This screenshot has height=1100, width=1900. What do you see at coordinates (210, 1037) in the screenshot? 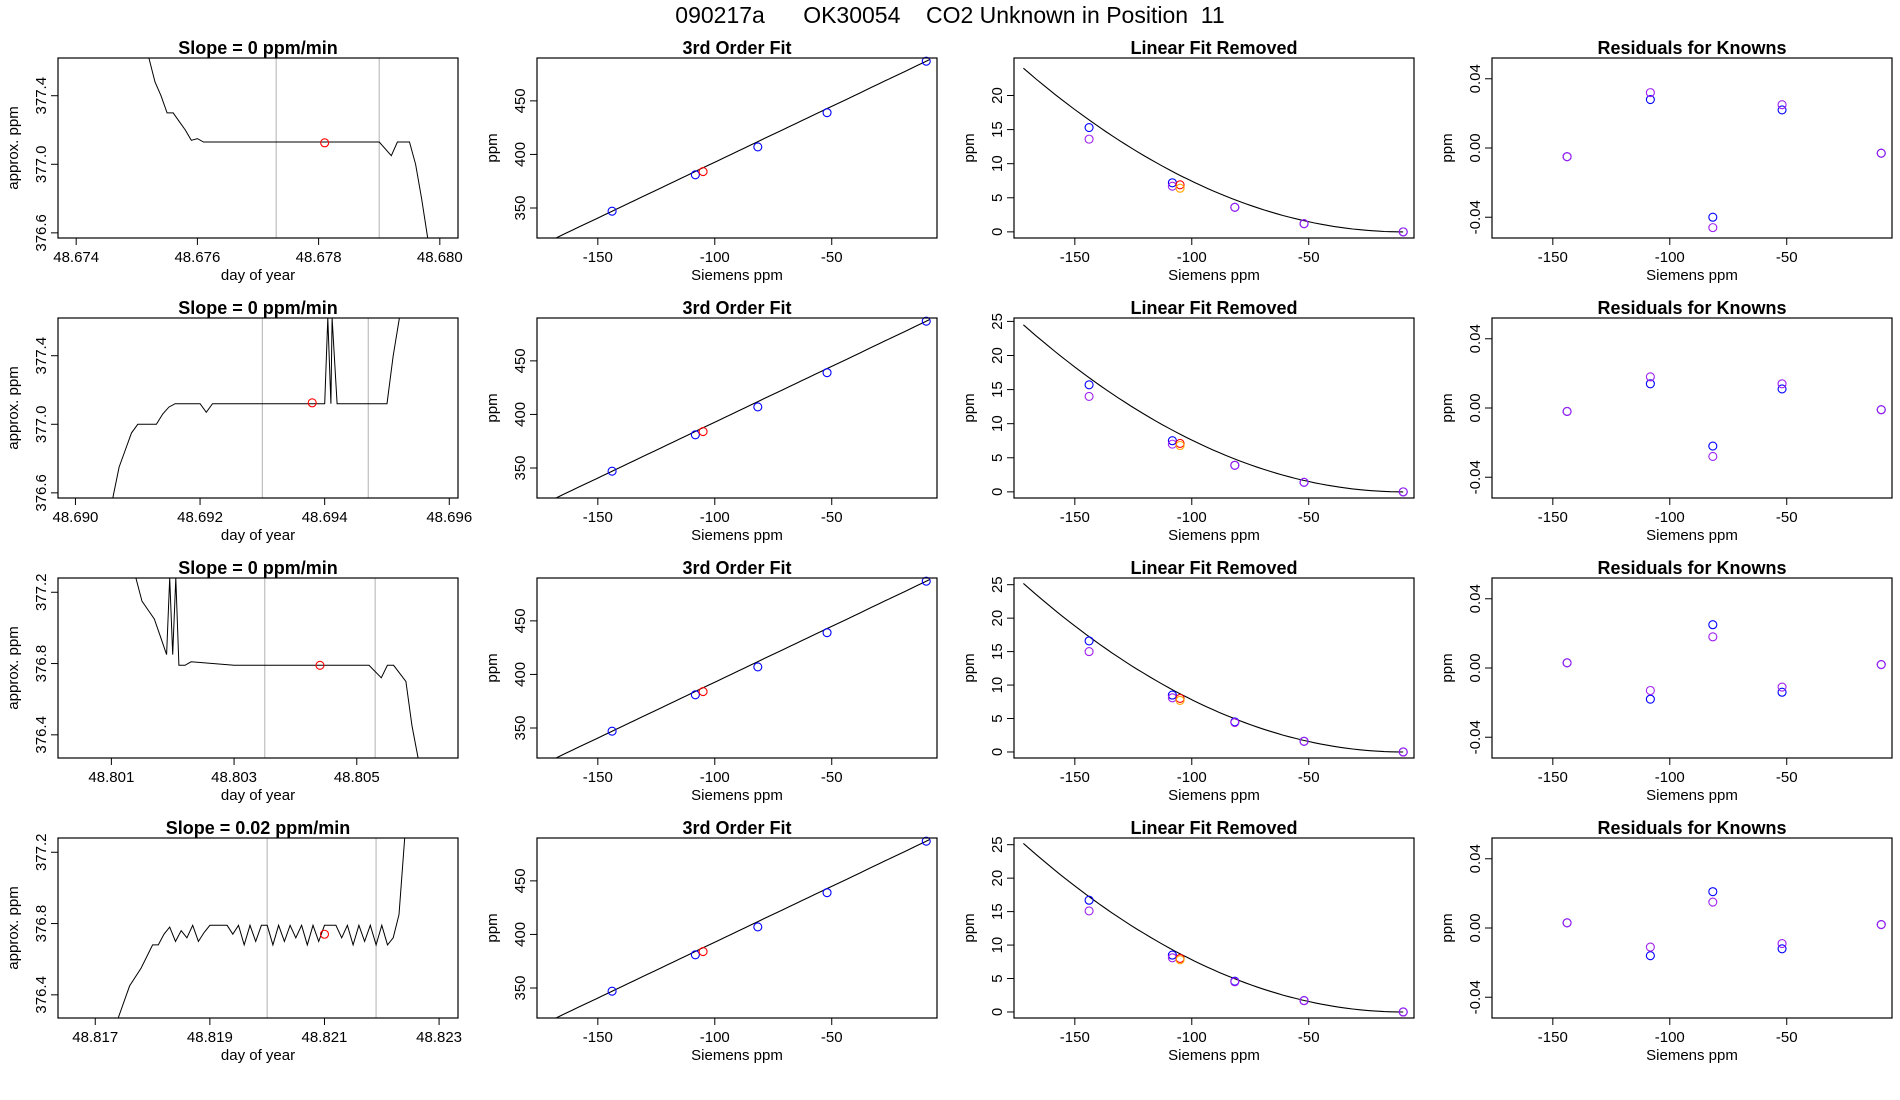
I see `x-tick-label: 48.819` at bounding box center [210, 1037].